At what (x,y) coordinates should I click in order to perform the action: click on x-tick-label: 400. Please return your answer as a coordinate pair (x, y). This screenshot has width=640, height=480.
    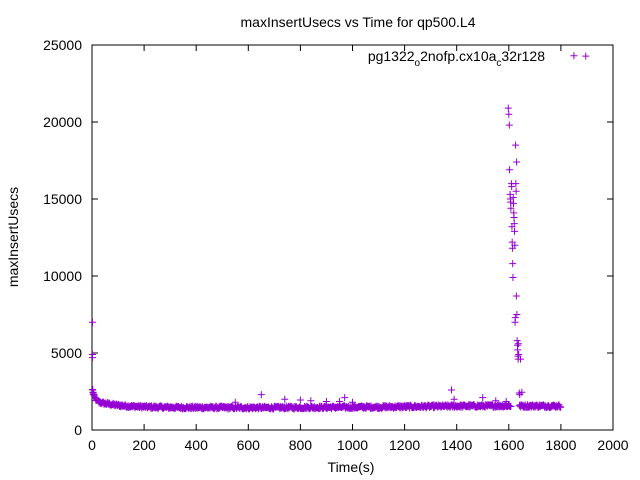
    Looking at the image, I should click on (197, 445).